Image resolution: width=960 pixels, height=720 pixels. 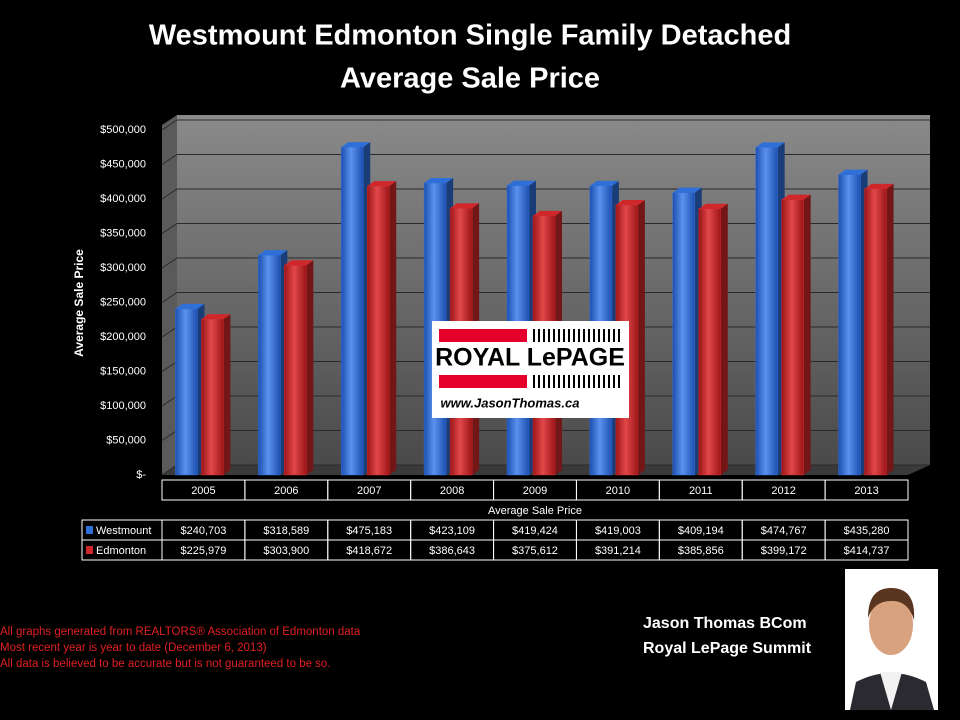 What do you see at coordinates (535, 491) in the screenshot?
I see `x-tick-label: 2009` at bounding box center [535, 491].